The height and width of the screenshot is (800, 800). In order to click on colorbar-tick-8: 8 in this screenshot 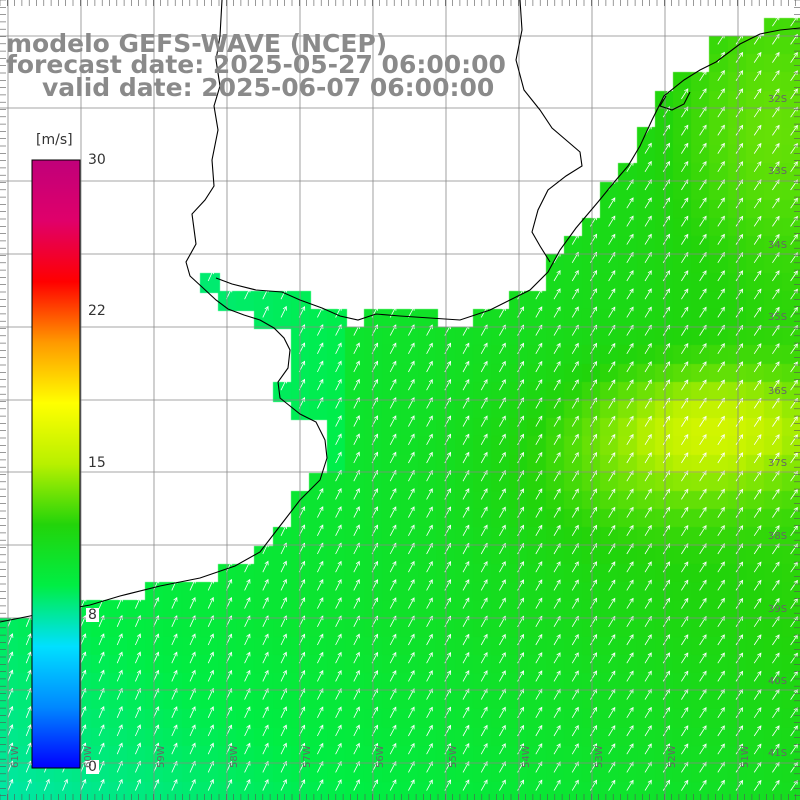, I will do `click(92, 615)`.